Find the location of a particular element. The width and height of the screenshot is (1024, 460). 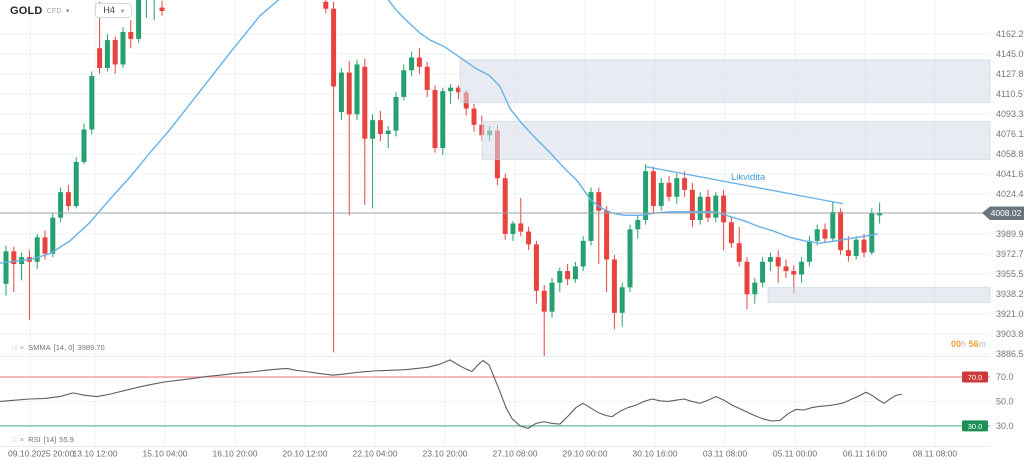

timeframe-value: H4 is located at coordinates (109, 10).